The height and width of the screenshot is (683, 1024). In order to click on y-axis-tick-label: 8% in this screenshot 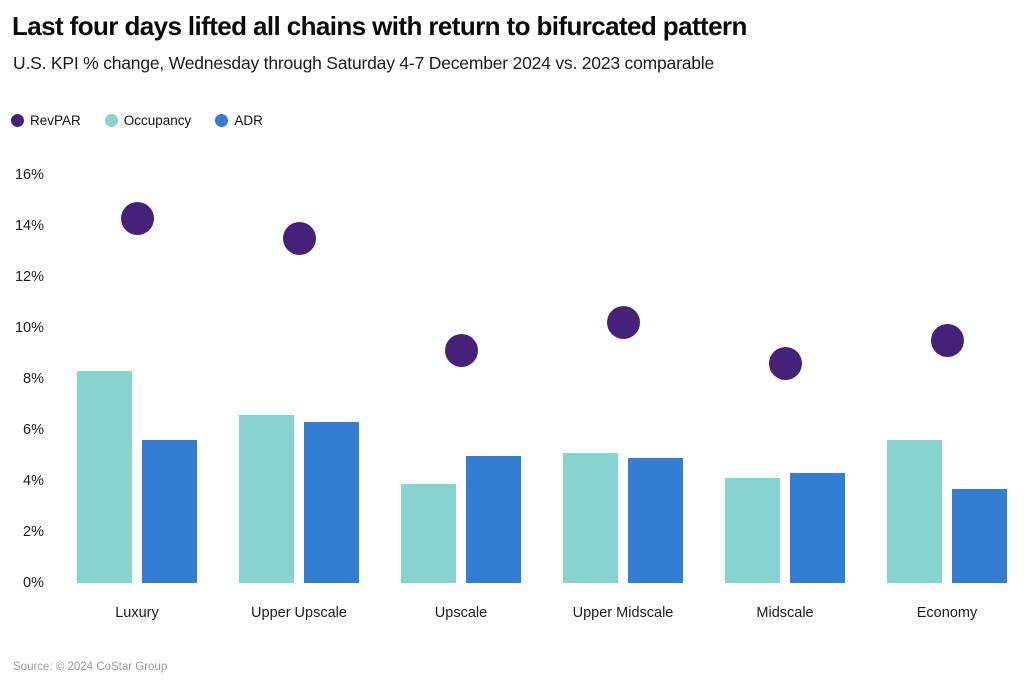, I will do `click(33, 379)`.